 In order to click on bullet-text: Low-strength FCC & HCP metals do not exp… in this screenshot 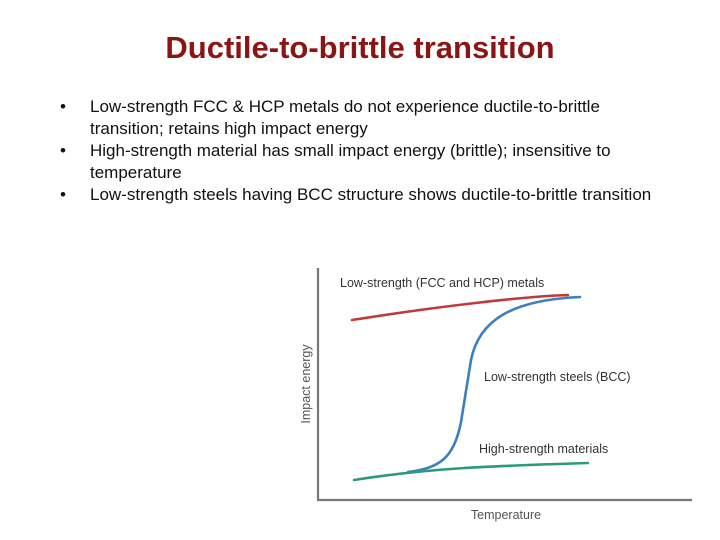, I will do `click(345, 117)`.